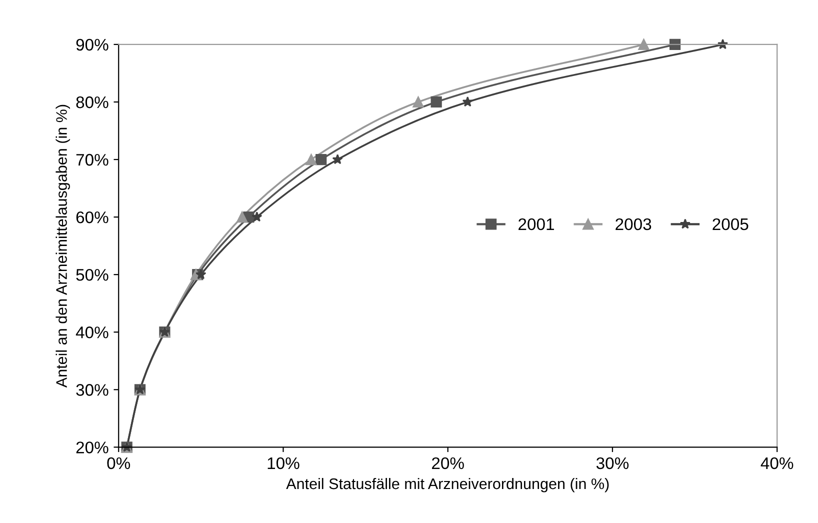 The width and height of the screenshot is (818, 523). I want to click on x-tick-label: 40%, so click(777, 463).